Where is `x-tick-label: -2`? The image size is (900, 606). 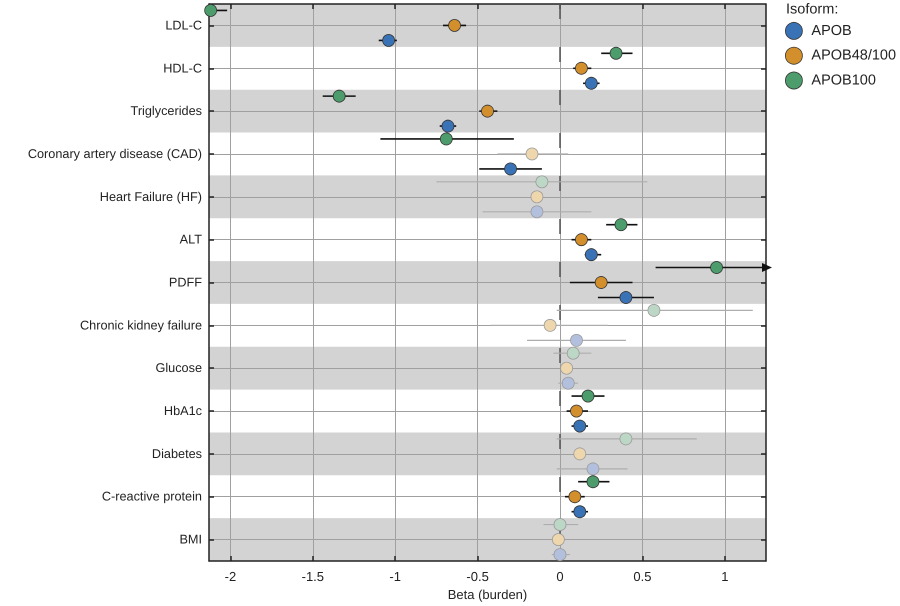 x-tick-label: -2 is located at coordinates (230, 576).